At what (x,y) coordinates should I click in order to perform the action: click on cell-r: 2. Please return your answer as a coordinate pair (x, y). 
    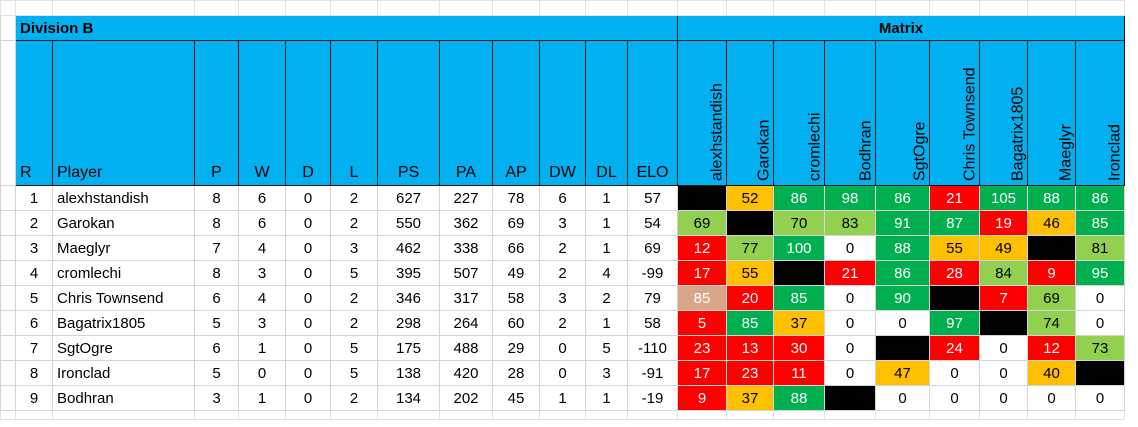
    Looking at the image, I should click on (34, 223).